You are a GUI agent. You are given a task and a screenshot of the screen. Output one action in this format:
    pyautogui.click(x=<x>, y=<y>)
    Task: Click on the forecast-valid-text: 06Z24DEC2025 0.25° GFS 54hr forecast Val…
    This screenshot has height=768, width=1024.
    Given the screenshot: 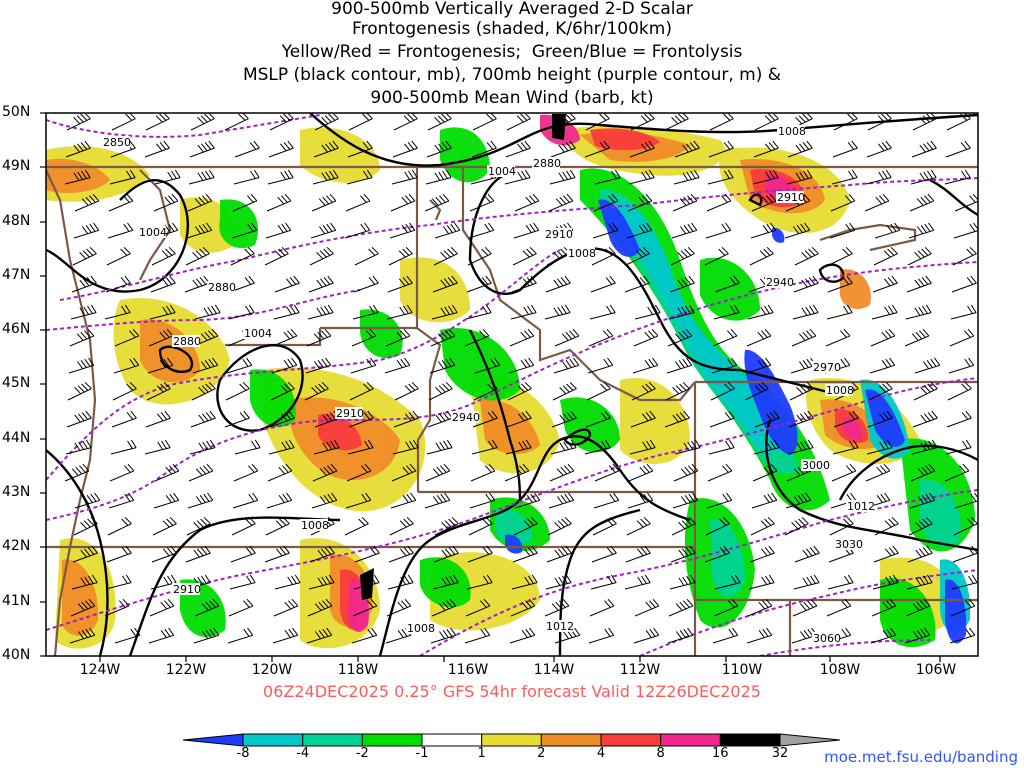 What is the action you would take?
    pyautogui.click(x=512, y=691)
    